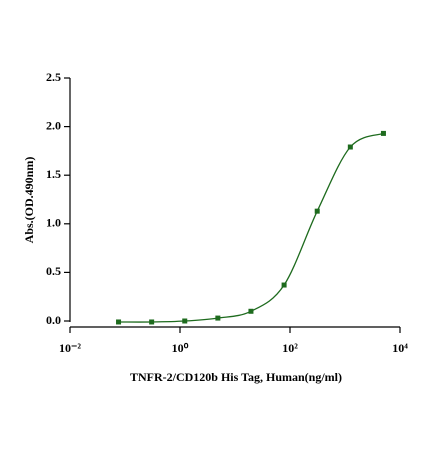  Describe the element at coordinates (53, 320) in the screenshot. I see `y-tick-label: 0.0` at that location.